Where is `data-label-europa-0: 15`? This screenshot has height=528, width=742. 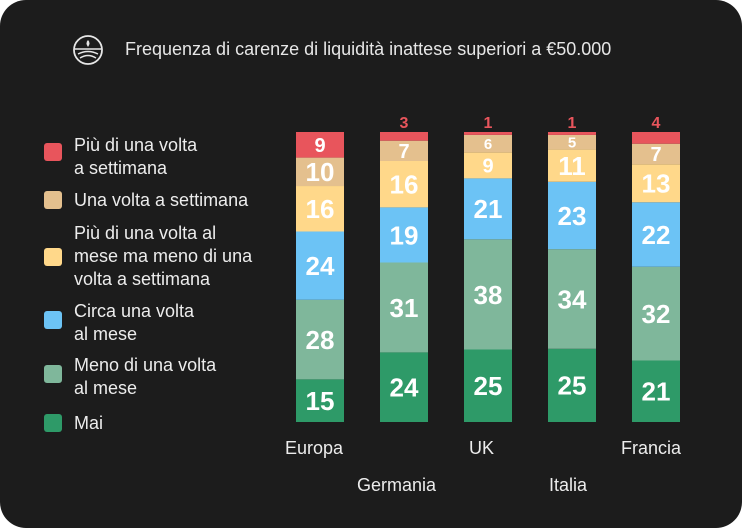
data-label-europa-0: 15 is located at coordinates (320, 401).